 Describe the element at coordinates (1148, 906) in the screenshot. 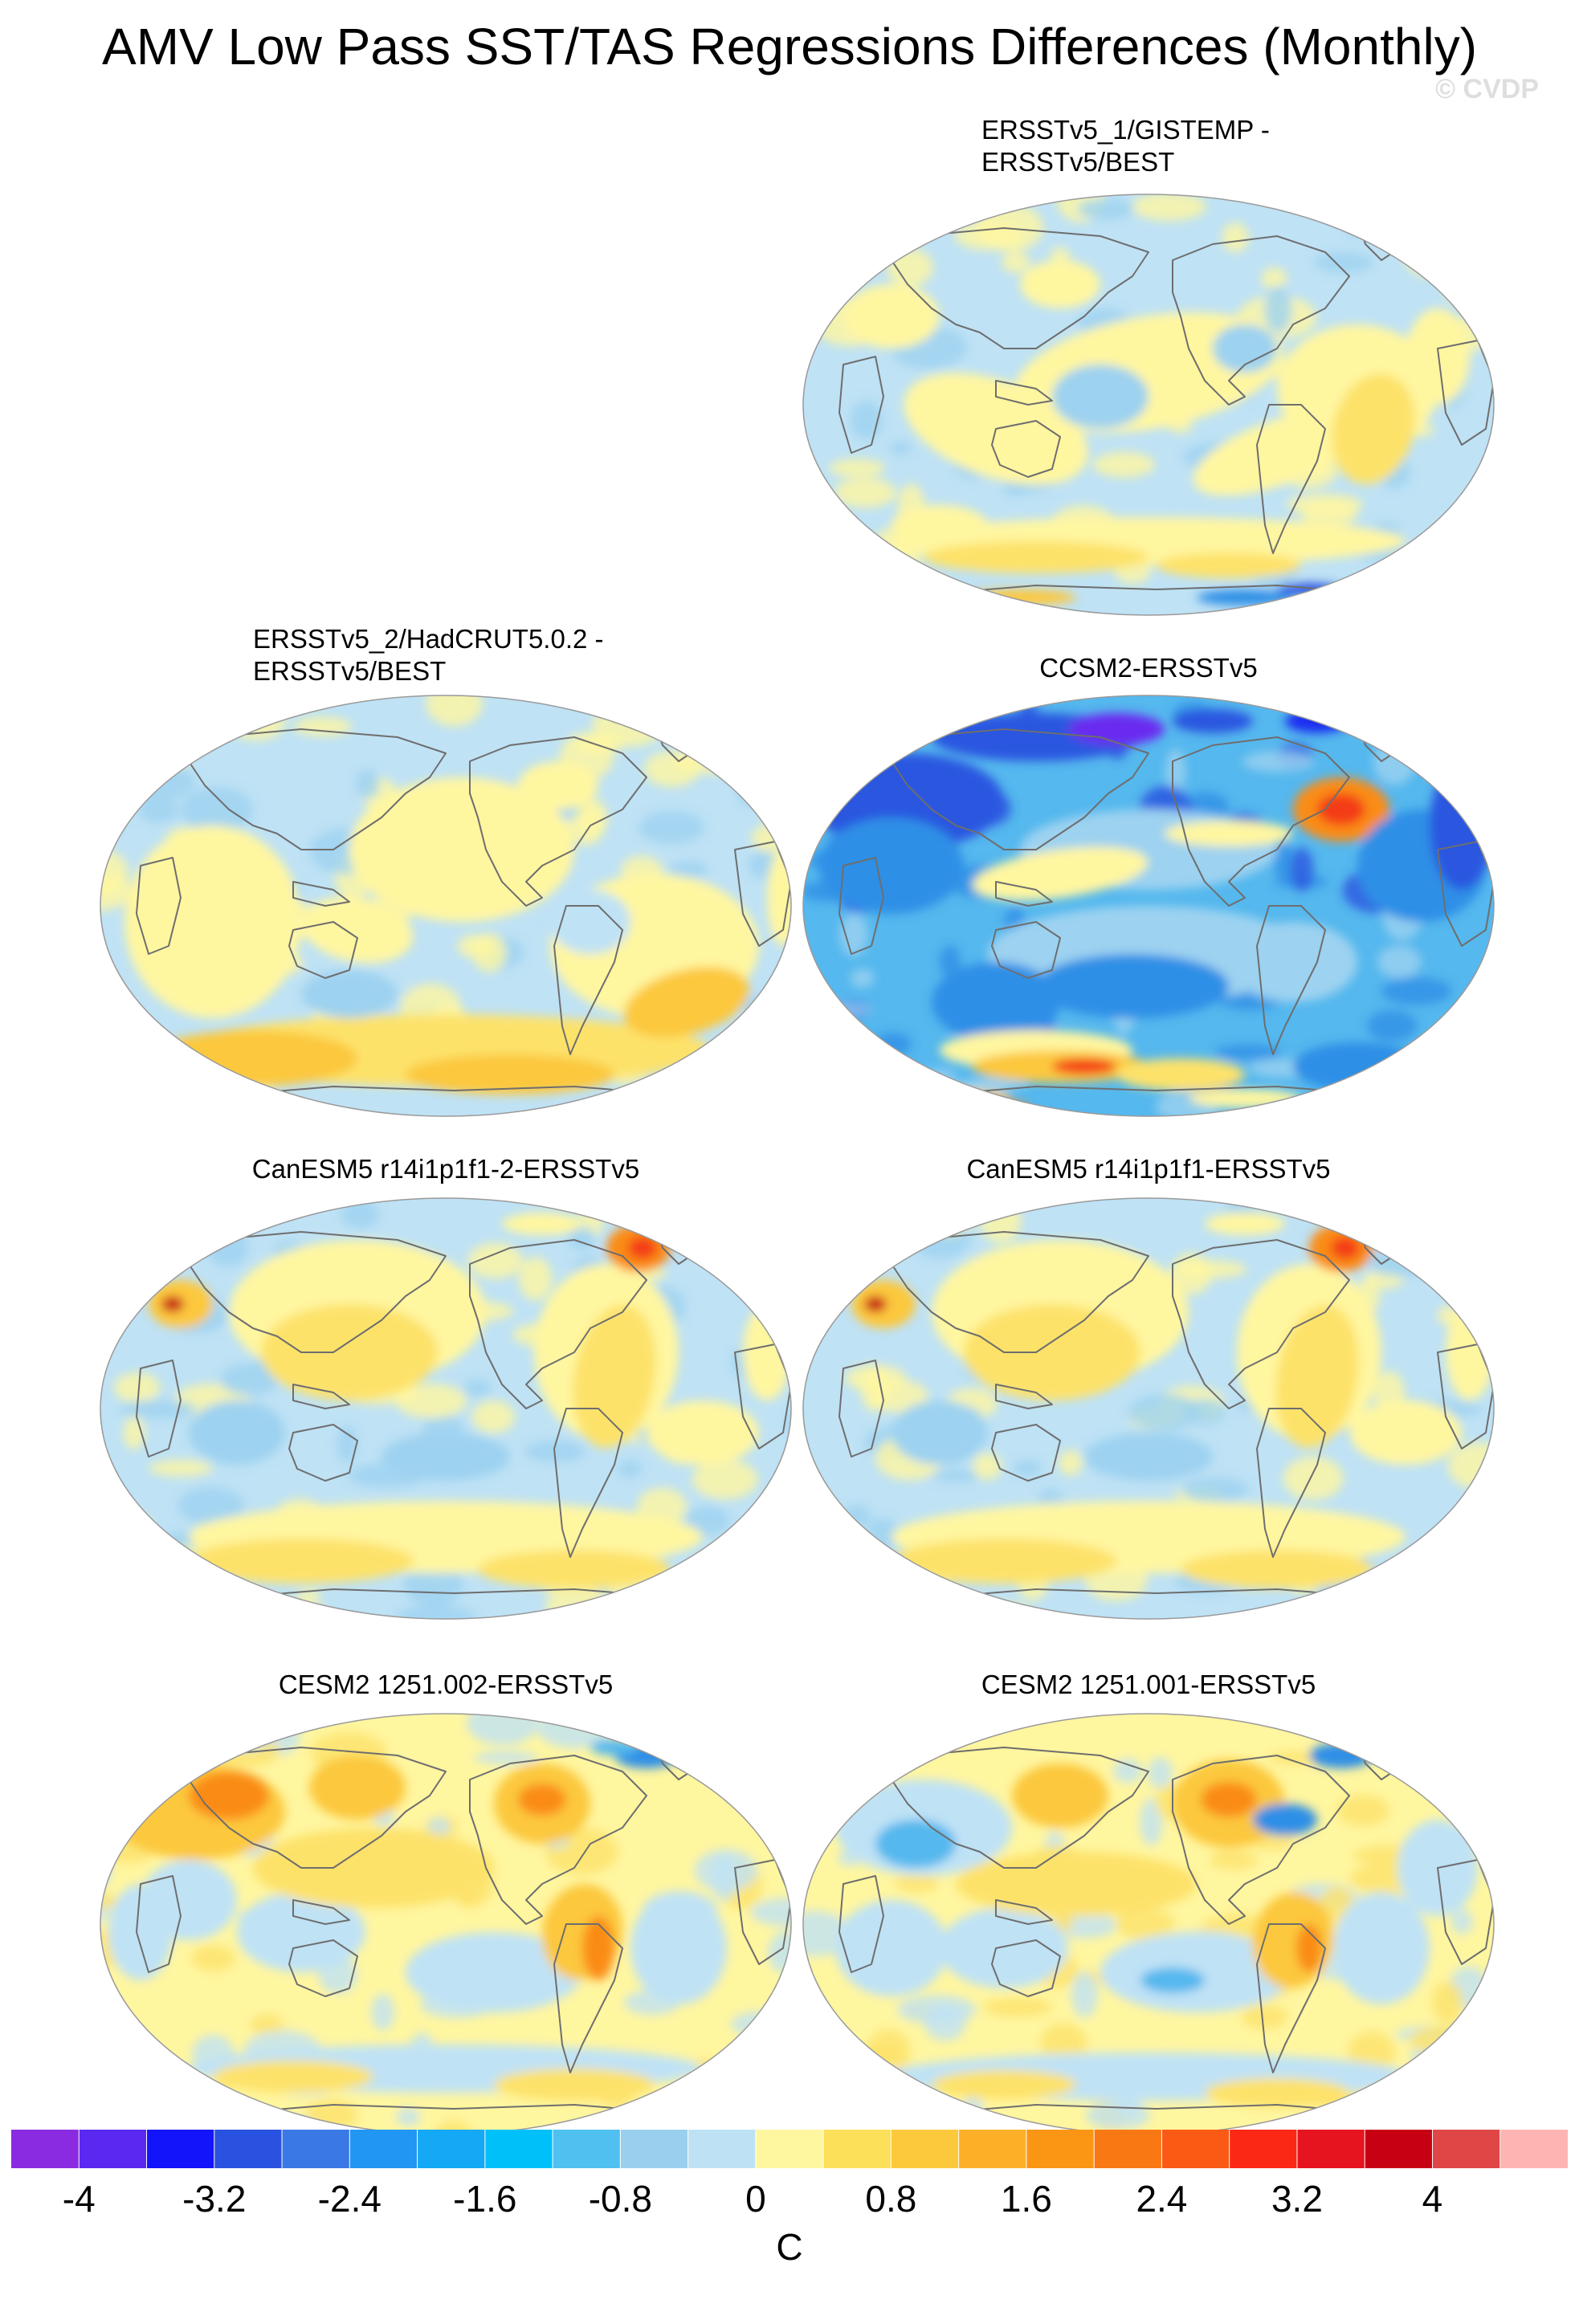

I see `map-border` at that location.